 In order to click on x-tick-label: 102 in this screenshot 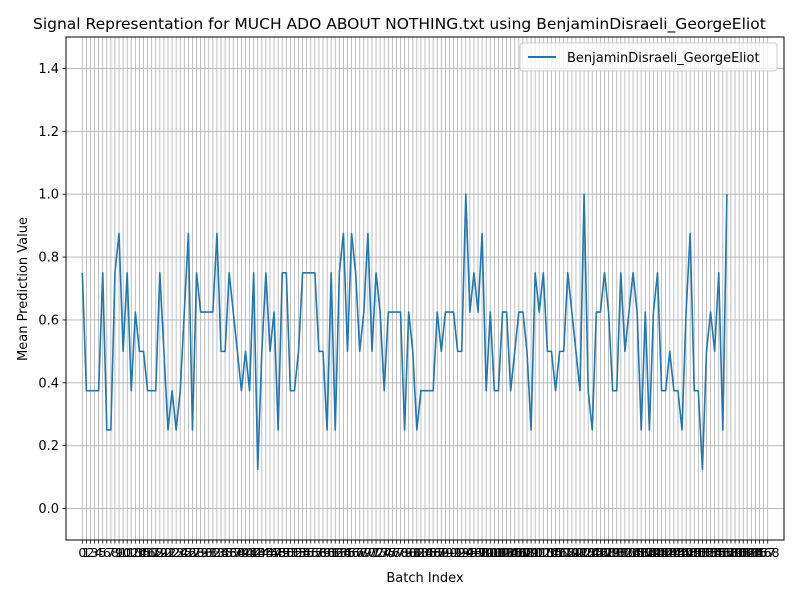, I will do `click(499, 552)`.